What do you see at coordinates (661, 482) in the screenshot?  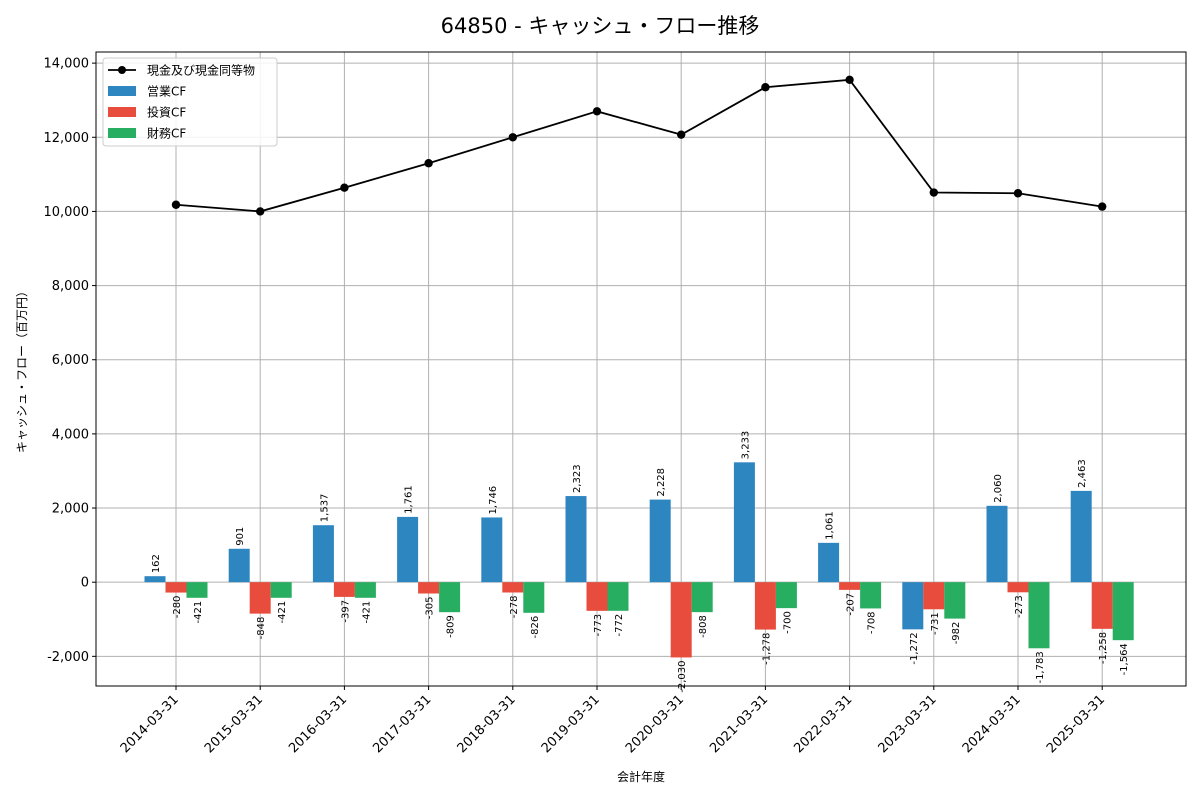 I see `bar-value-label: 2,228` at bounding box center [661, 482].